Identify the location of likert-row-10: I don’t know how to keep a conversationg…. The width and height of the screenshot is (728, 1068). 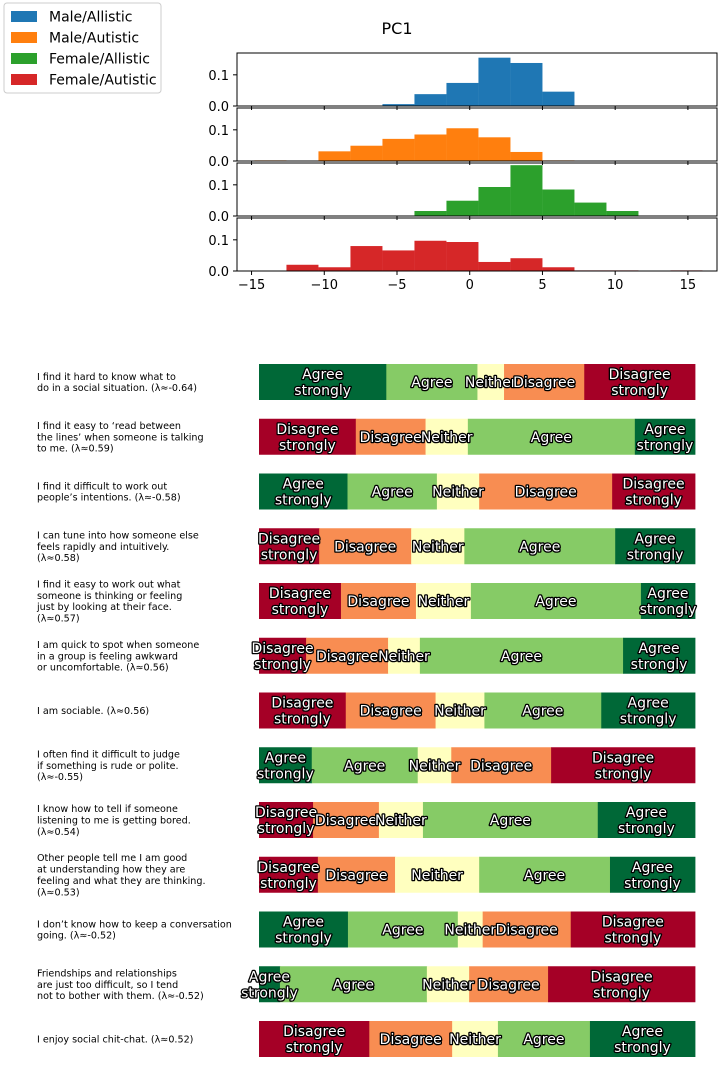
(366, 929).